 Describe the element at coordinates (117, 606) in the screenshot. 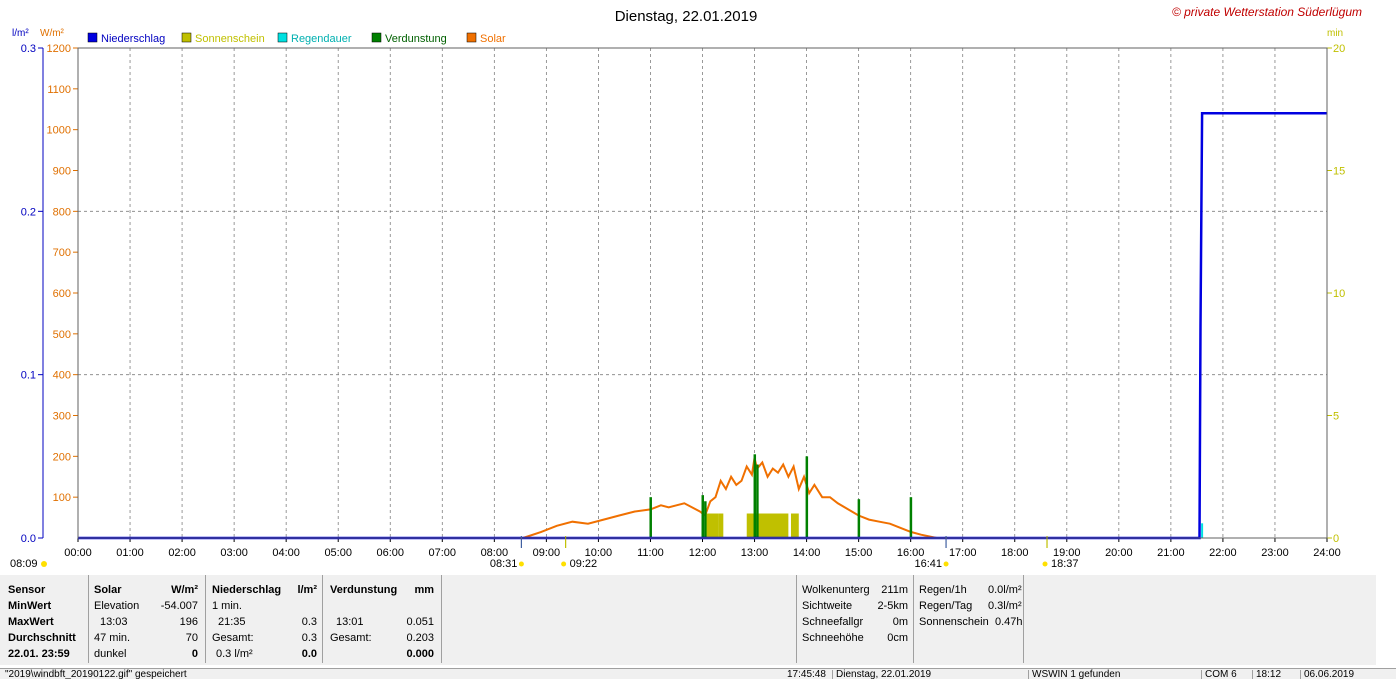

I see `solar-min-label: Elevation` at that location.